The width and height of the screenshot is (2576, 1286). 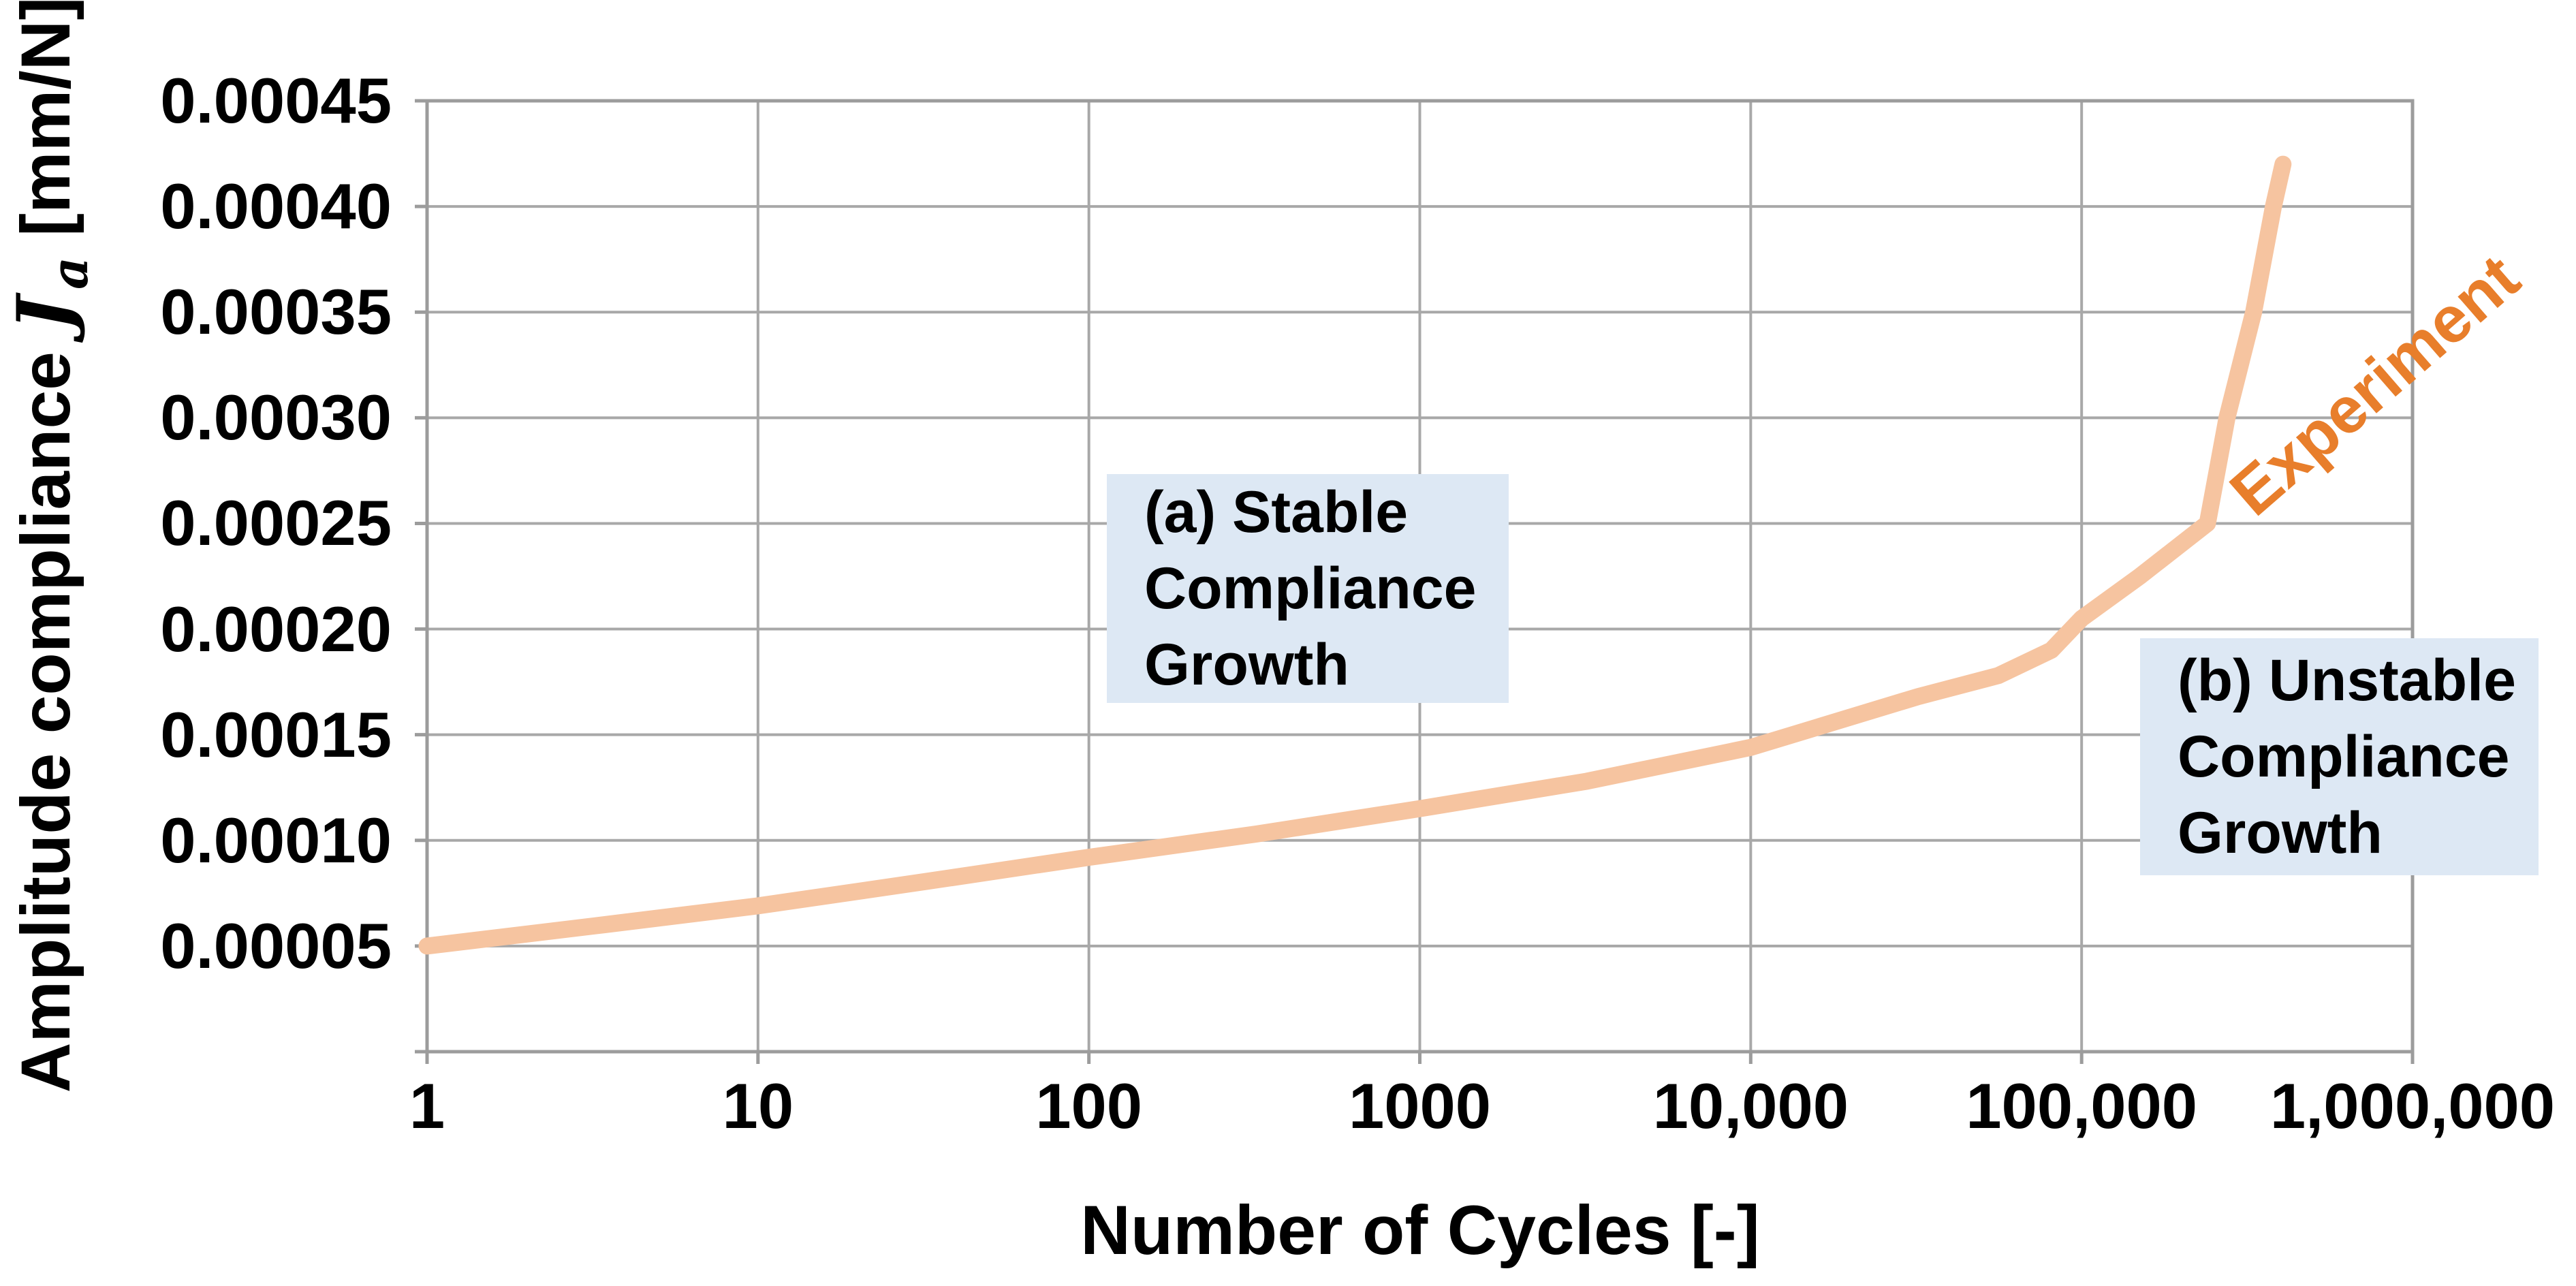 What do you see at coordinates (276, 629) in the screenshot?
I see `y-tick-label: 0.00020` at bounding box center [276, 629].